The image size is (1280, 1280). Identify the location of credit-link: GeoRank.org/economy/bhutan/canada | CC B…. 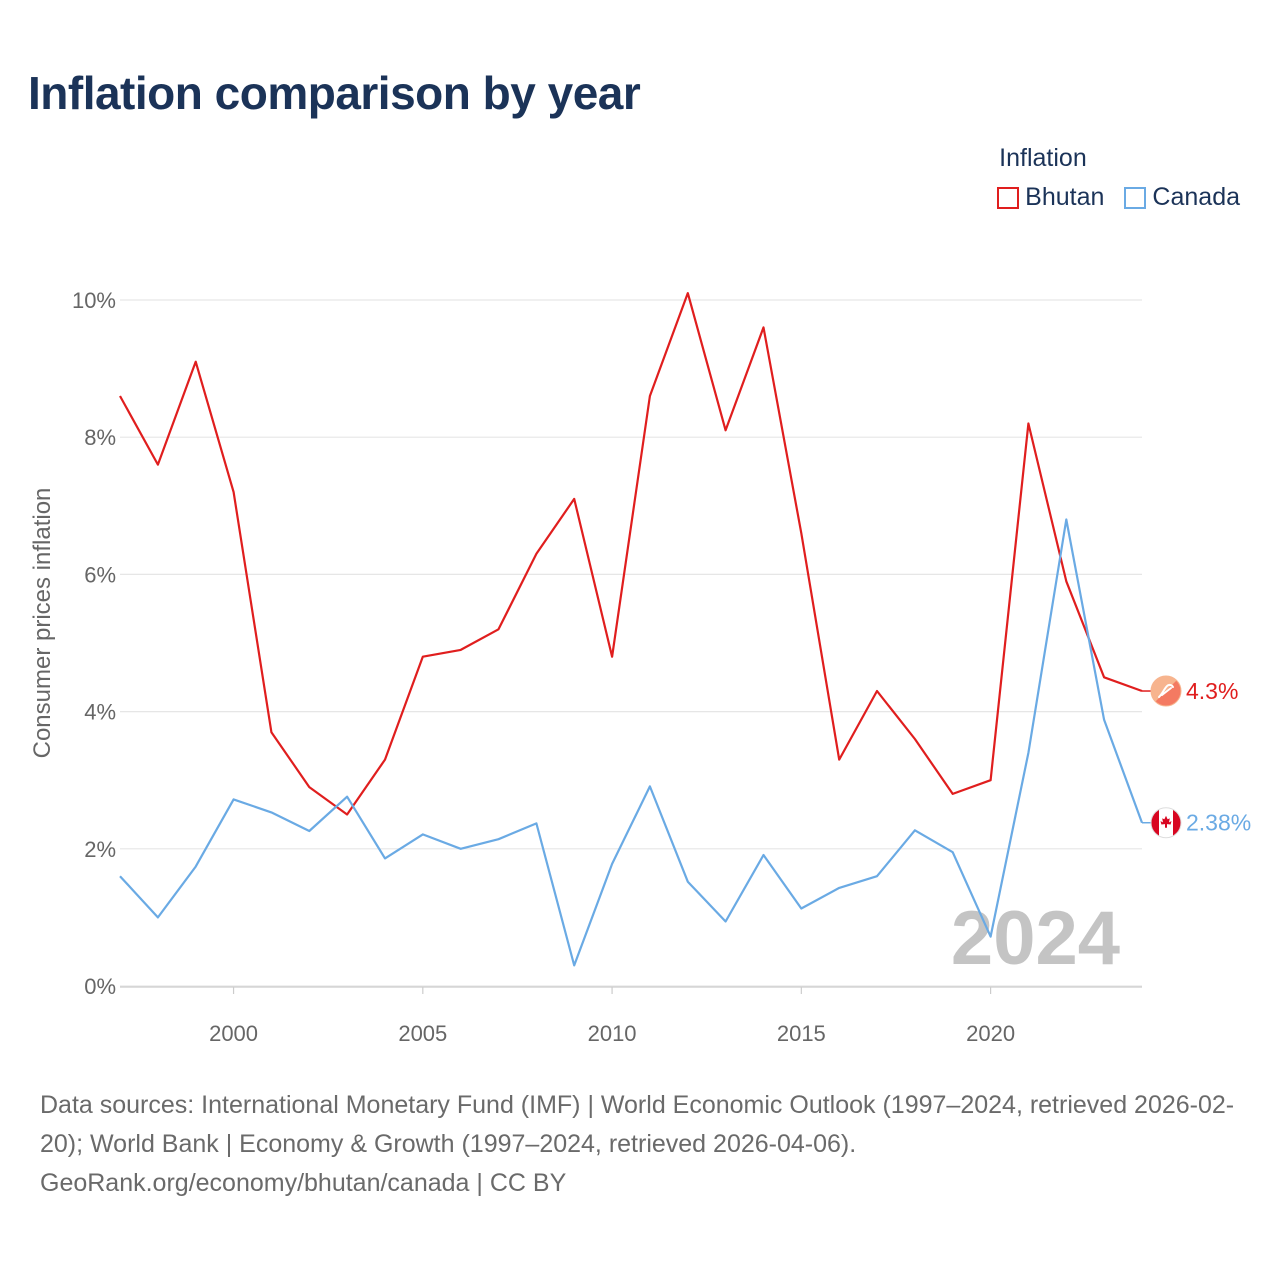
(303, 1183).